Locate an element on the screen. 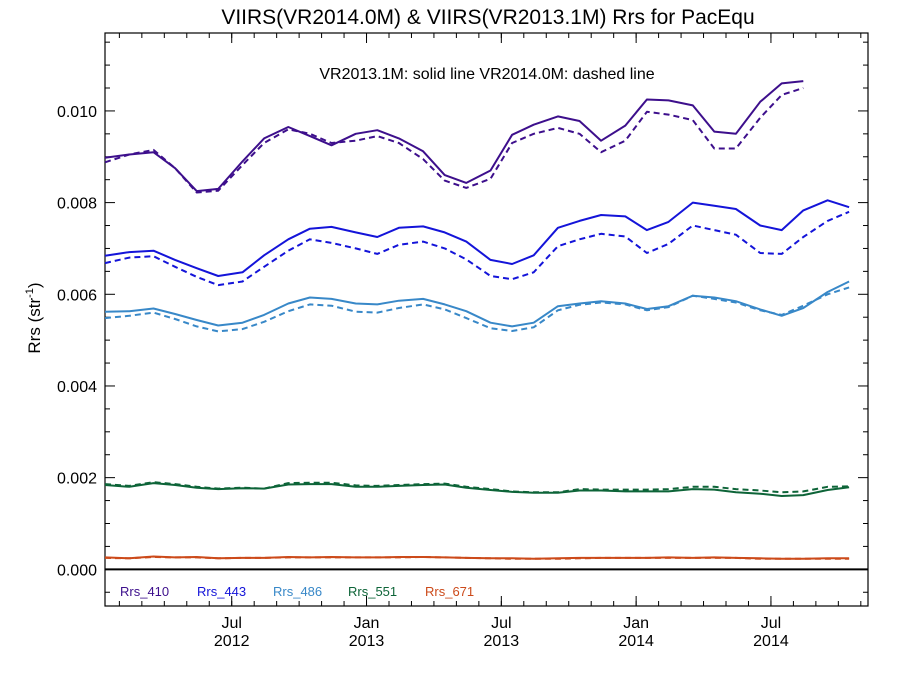 Image resolution: width=900 pixels, height=675 pixels. legend-entry-rrs-551: Rrs_551 is located at coordinates (372, 591).